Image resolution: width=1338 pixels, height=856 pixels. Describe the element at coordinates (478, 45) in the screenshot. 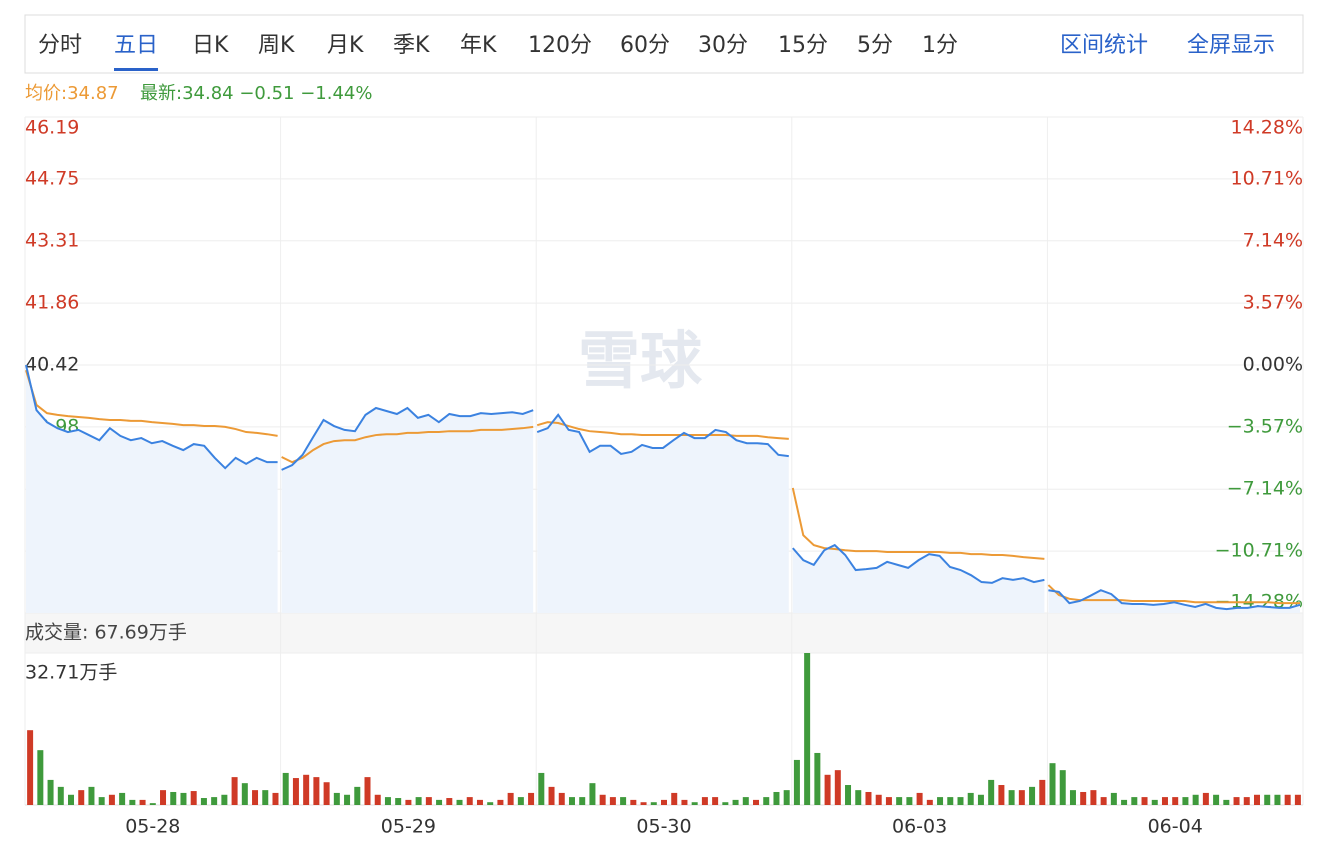

I see `tab: 年K` at that location.